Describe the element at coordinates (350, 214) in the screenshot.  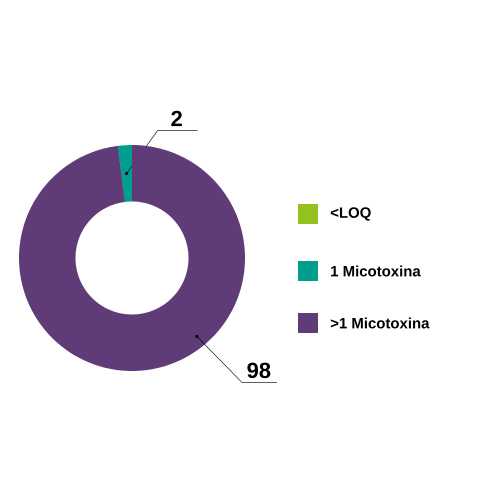
I see `legend-label: <LOQ` at that location.